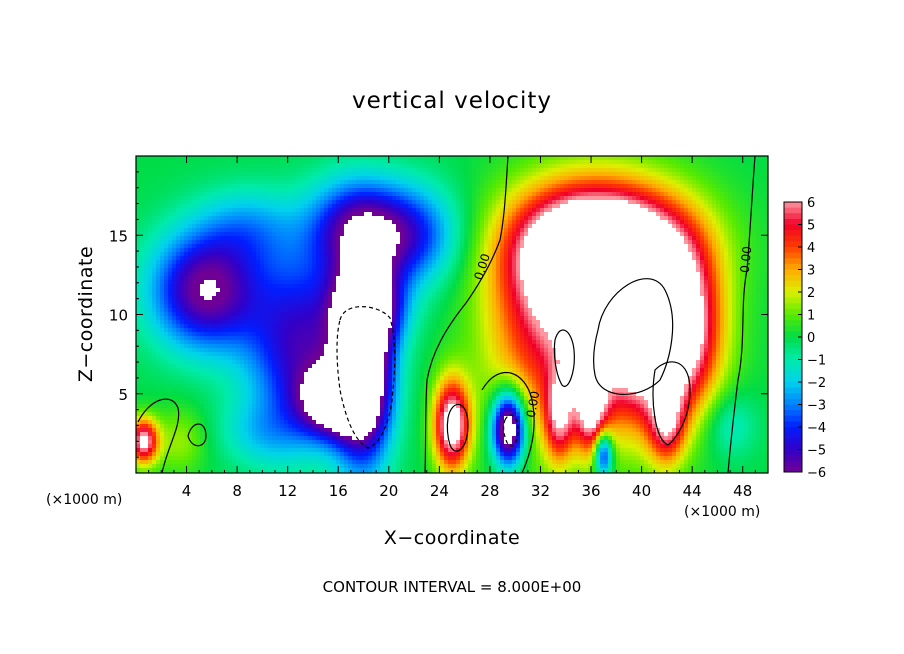 This screenshot has height=654, width=904. I want to click on zero-contour-mid, so click(466, 314).